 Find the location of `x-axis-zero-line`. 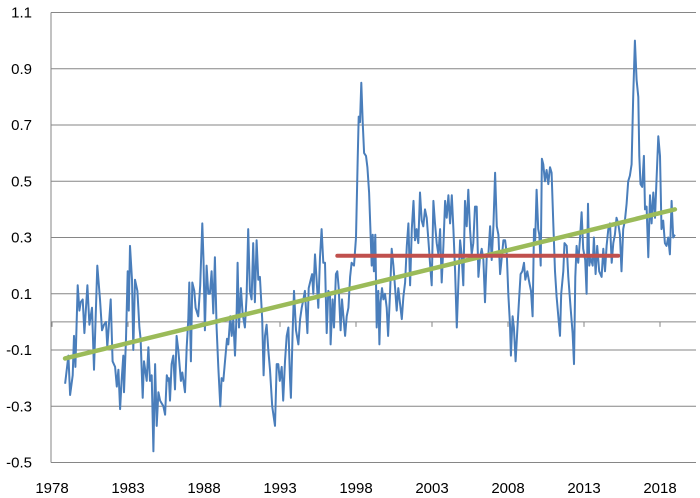

x-axis-zero-line is located at coordinates (373, 324).